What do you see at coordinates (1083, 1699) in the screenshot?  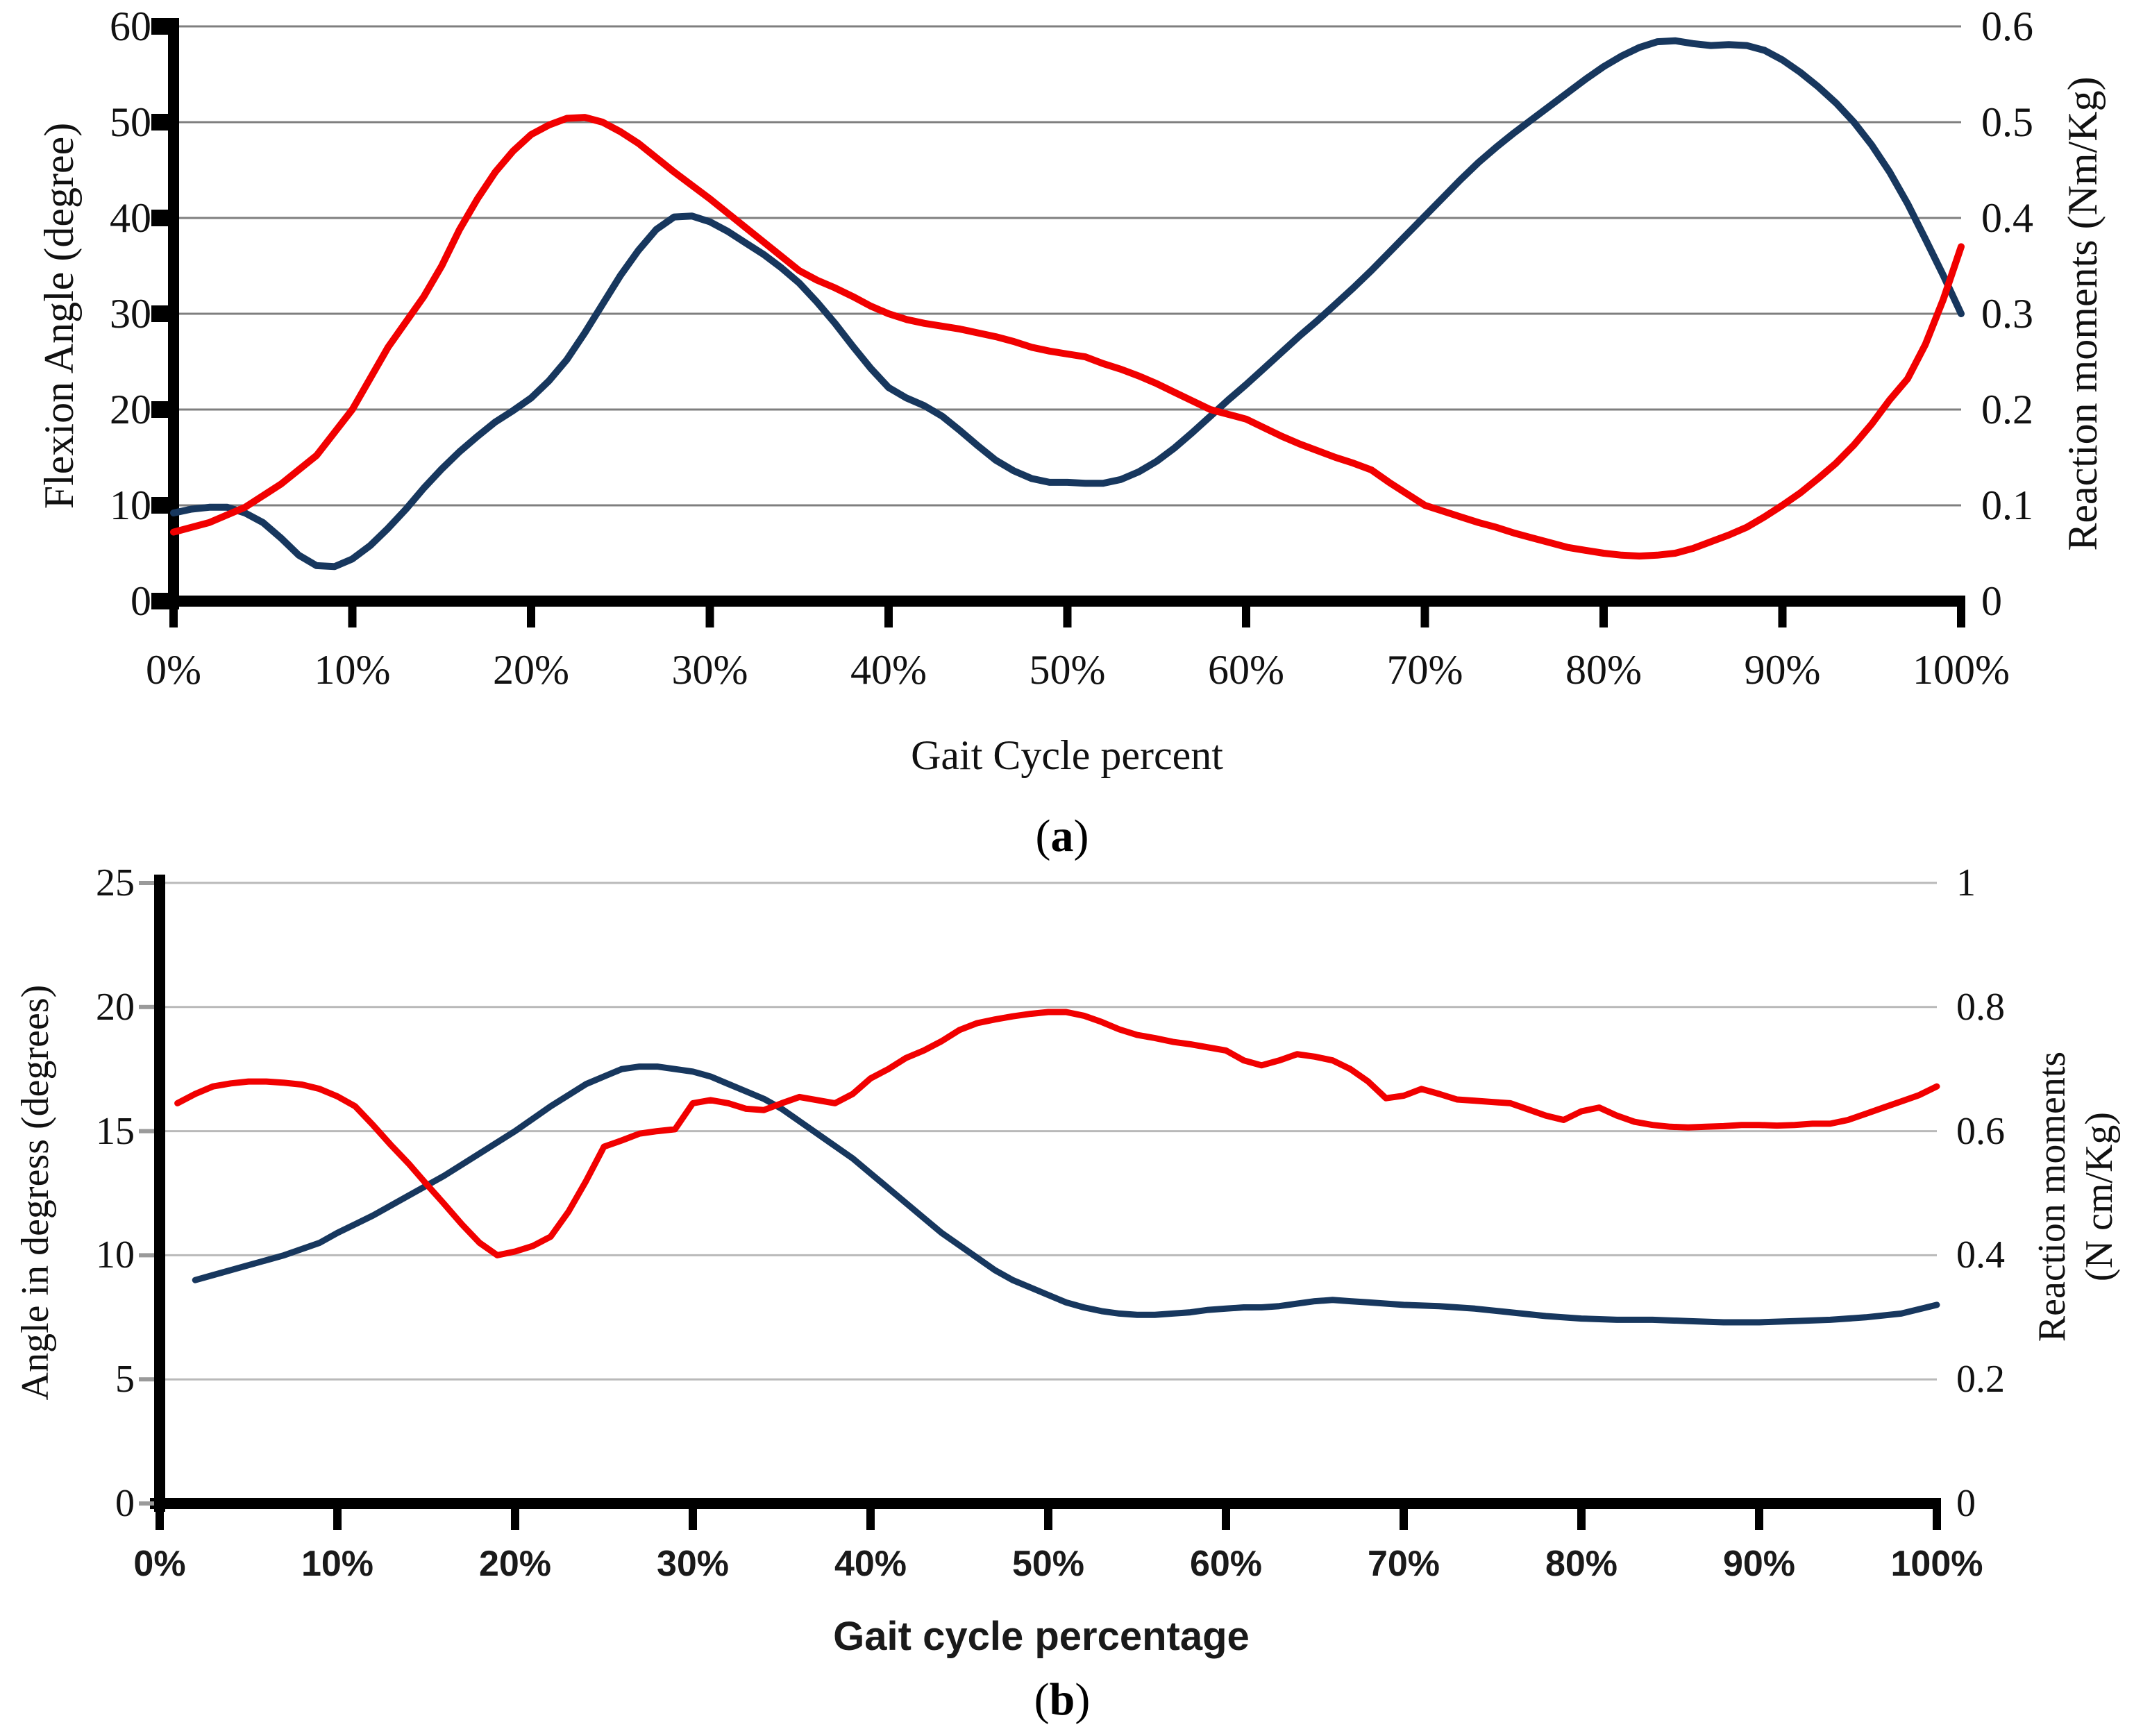 I see `chart-b-caption-close: )` at bounding box center [1083, 1699].